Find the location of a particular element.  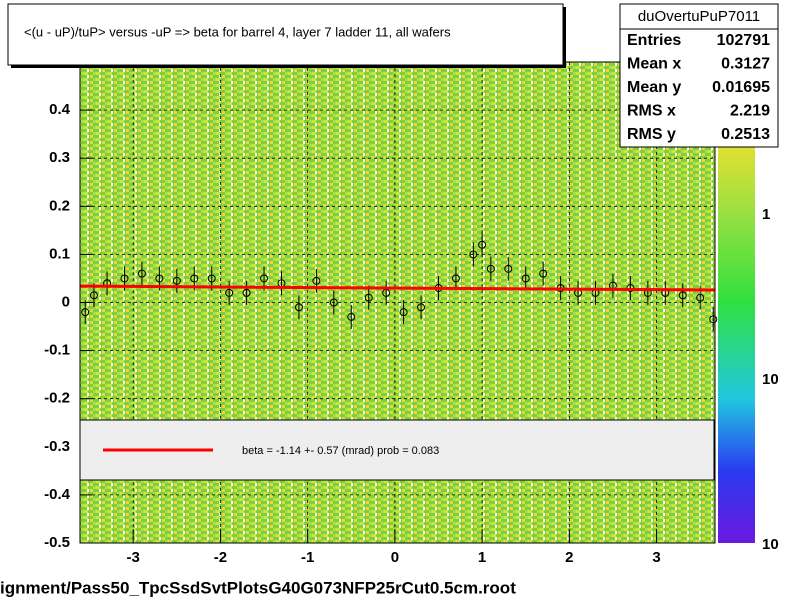

stats-label: RMS y is located at coordinates (651, 134).